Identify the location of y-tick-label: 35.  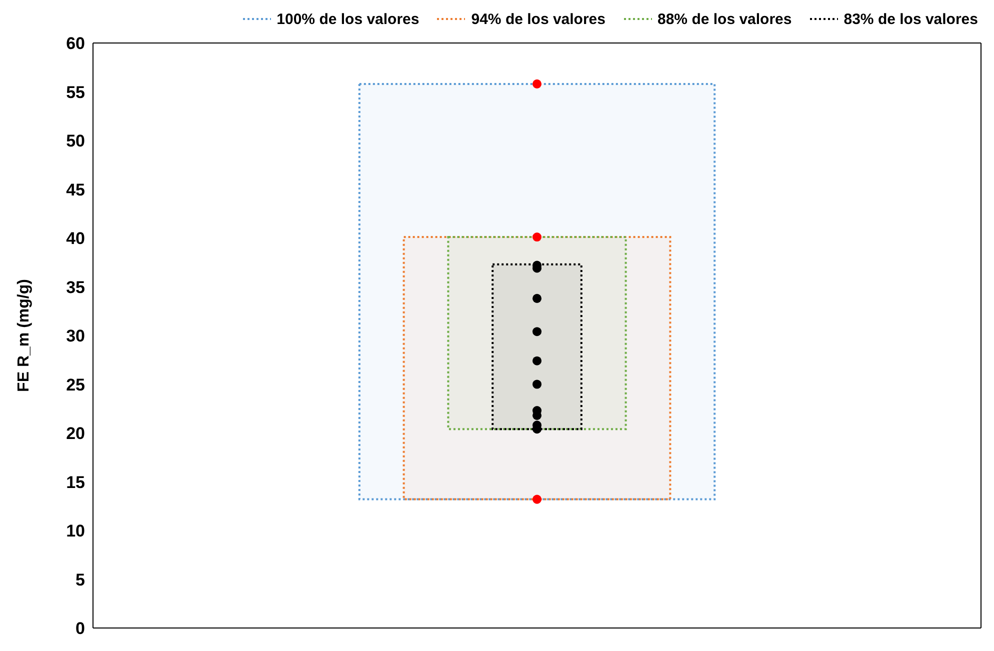
(75, 287).